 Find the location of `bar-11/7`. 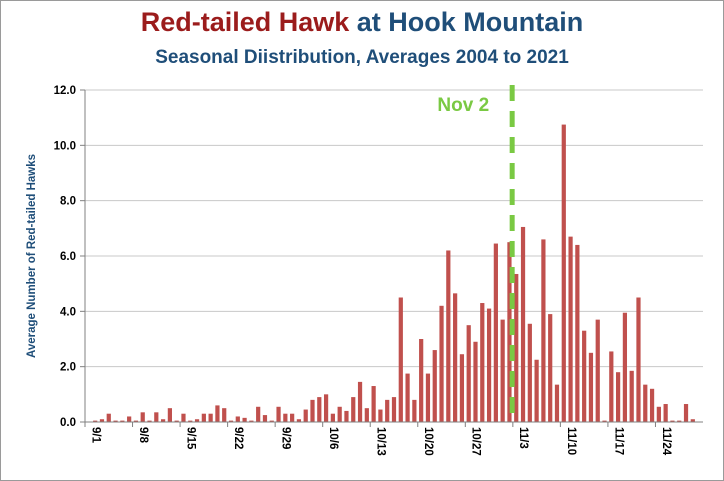

bar-11/7 is located at coordinates (543, 330).